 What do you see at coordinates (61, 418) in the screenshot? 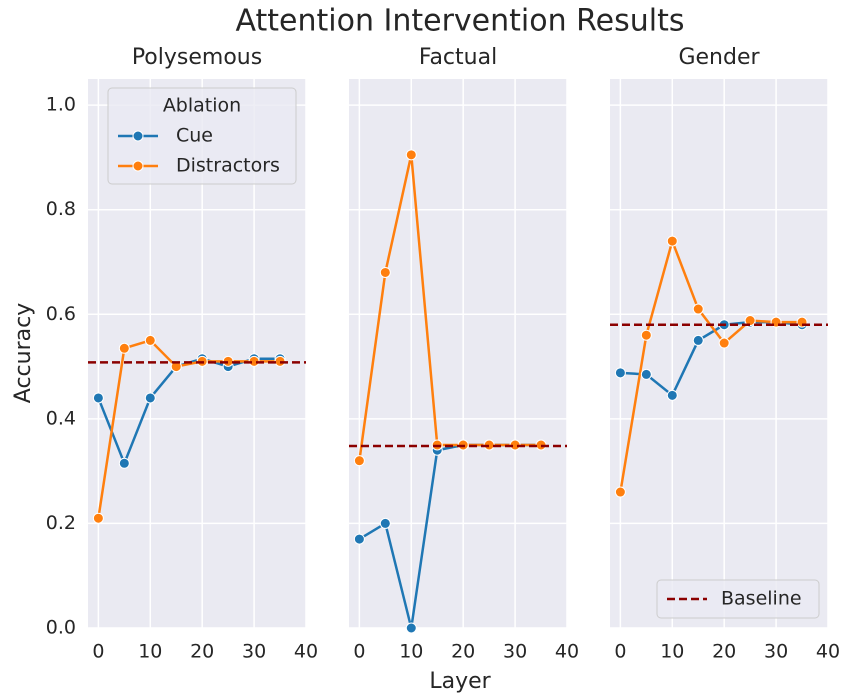
I see `y-tick-label: 0.4` at bounding box center [61, 418].